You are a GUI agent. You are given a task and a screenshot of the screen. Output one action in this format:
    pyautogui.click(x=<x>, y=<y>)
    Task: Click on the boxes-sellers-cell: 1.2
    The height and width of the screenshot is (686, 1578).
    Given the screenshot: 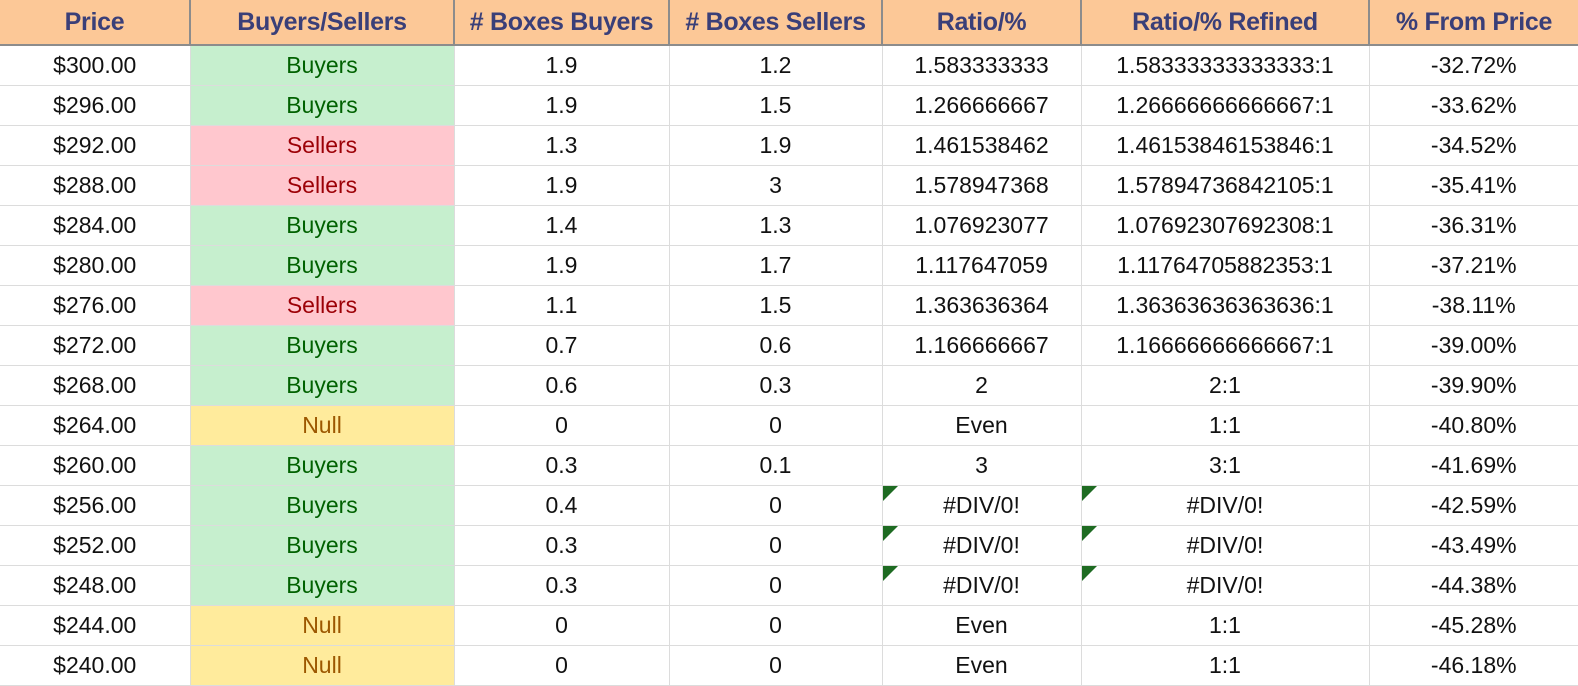 What is the action you would take?
    pyautogui.click(x=776, y=65)
    